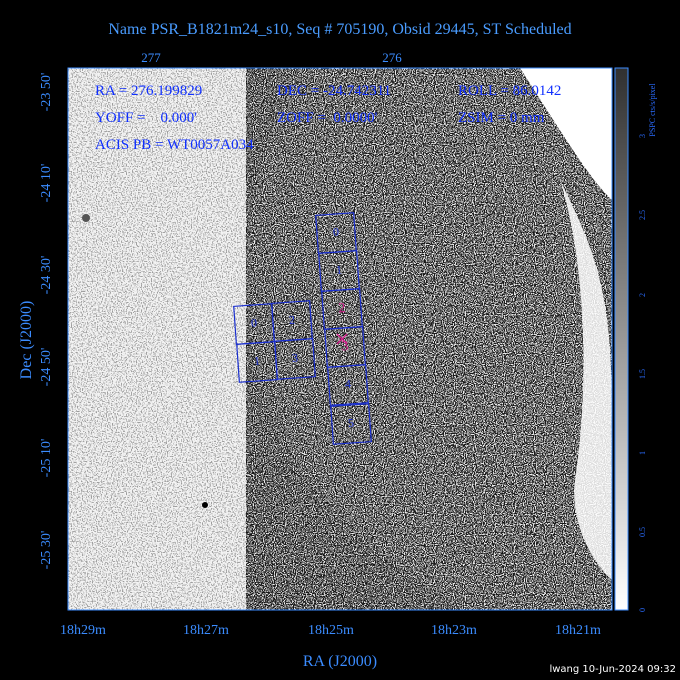  I want to click on colorbar-tick: 2.5, so click(642, 215).